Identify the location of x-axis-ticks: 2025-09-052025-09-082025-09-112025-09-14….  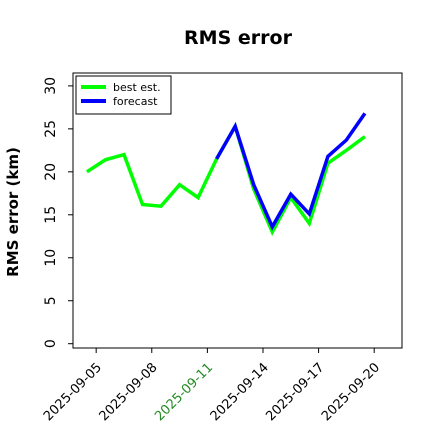
(212, 386).